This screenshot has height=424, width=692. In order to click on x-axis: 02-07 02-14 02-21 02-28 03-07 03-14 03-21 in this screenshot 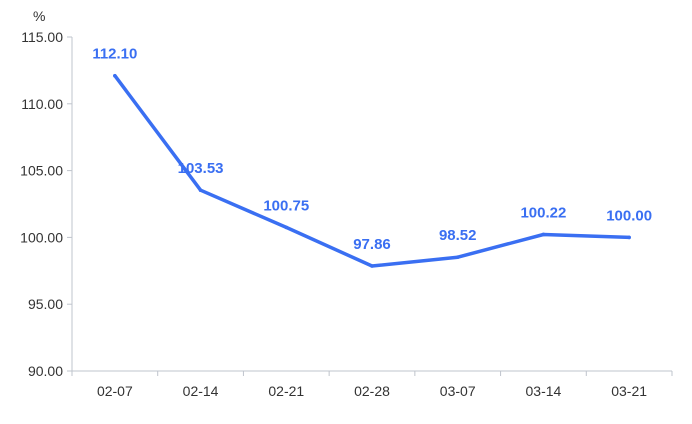, I will do `click(372, 384)`.